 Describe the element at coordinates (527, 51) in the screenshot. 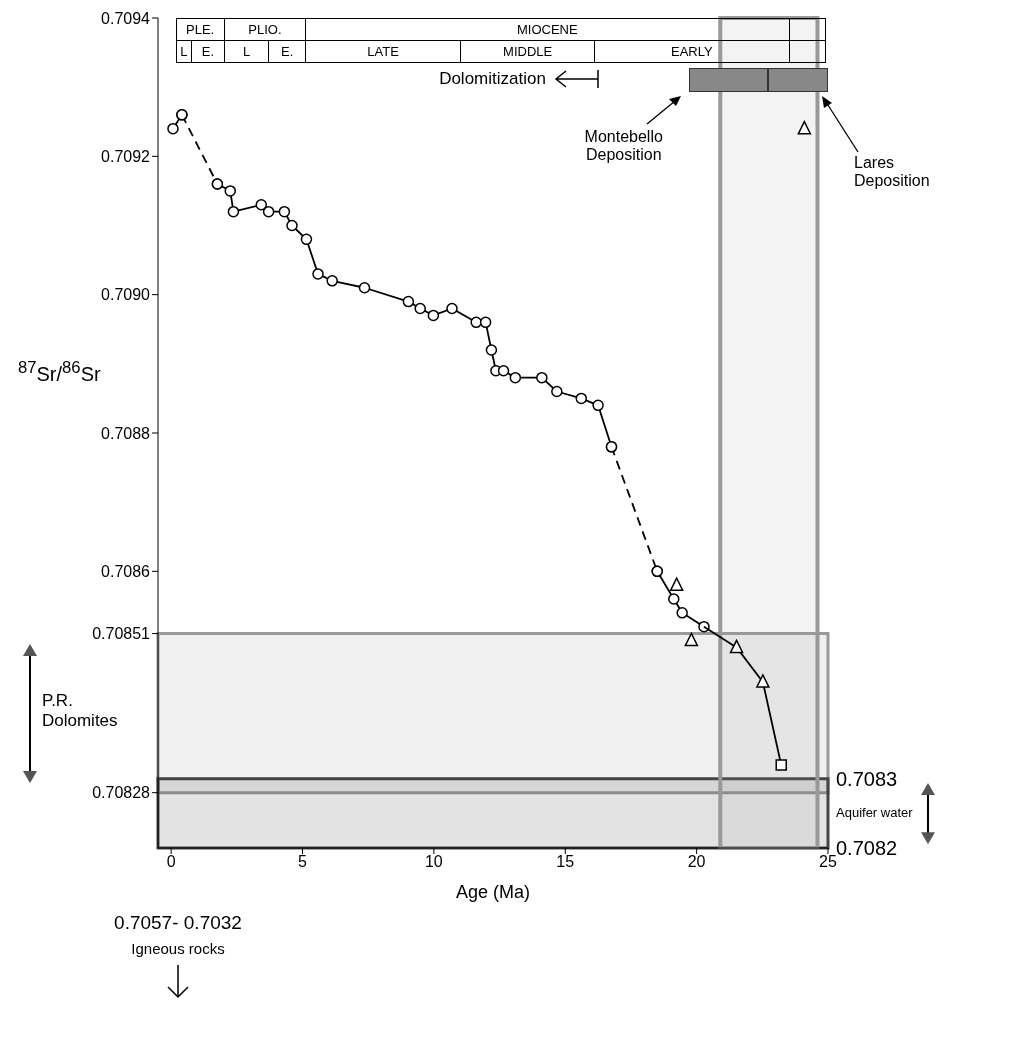

I see `annotation: MIDDLE` at that location.